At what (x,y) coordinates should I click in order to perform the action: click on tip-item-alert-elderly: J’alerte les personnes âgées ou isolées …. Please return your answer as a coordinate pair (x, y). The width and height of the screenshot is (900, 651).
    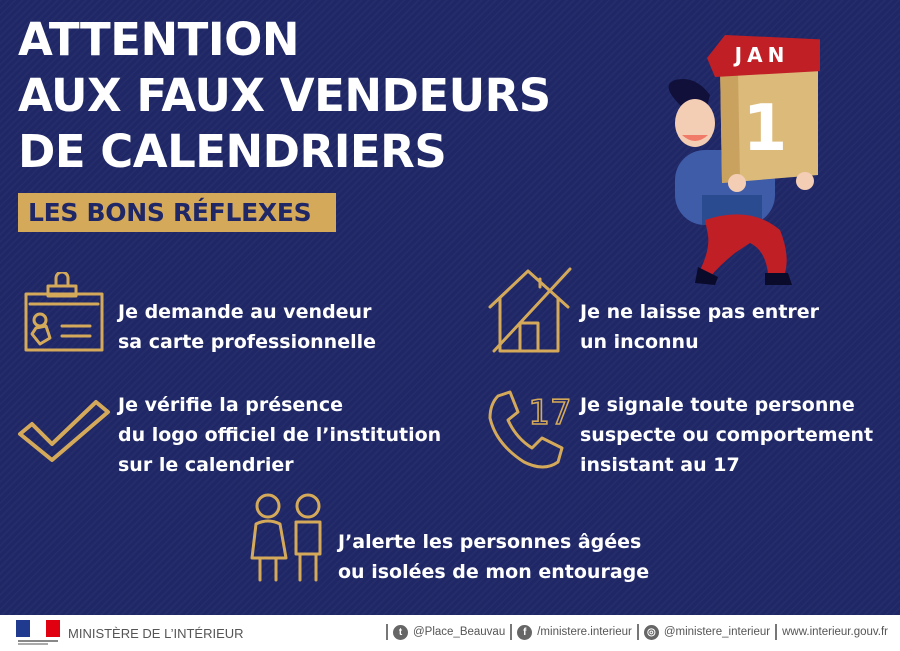
    Looking at the image, I should click on (493, 557).